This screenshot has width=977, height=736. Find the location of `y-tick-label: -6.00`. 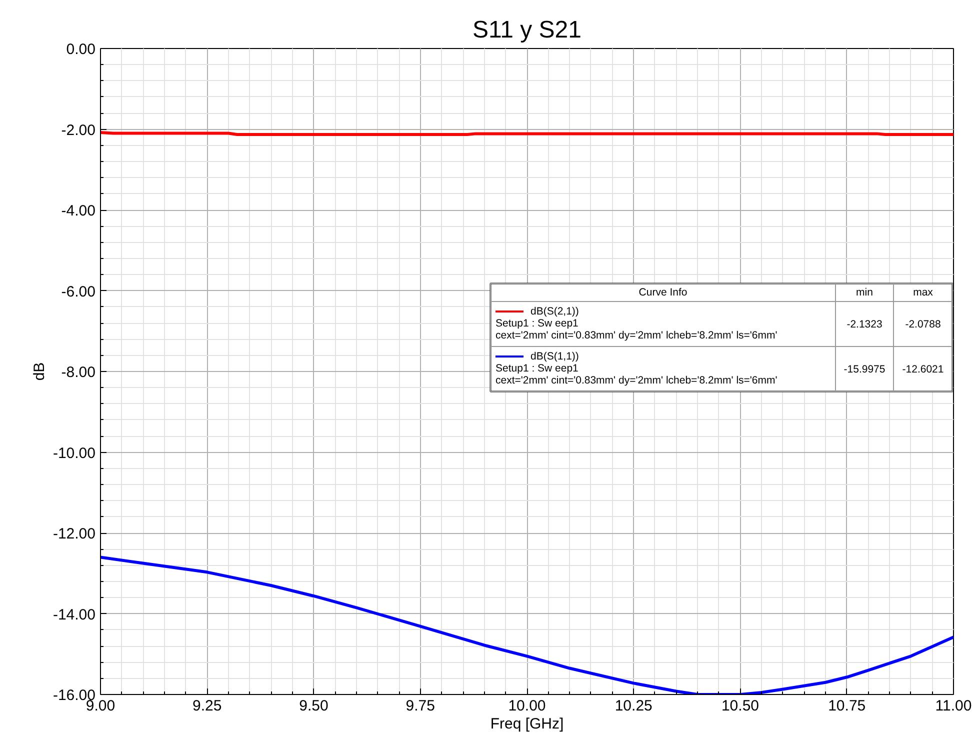

y-tick-label: -6.00 is located at coordinates (78, 291).